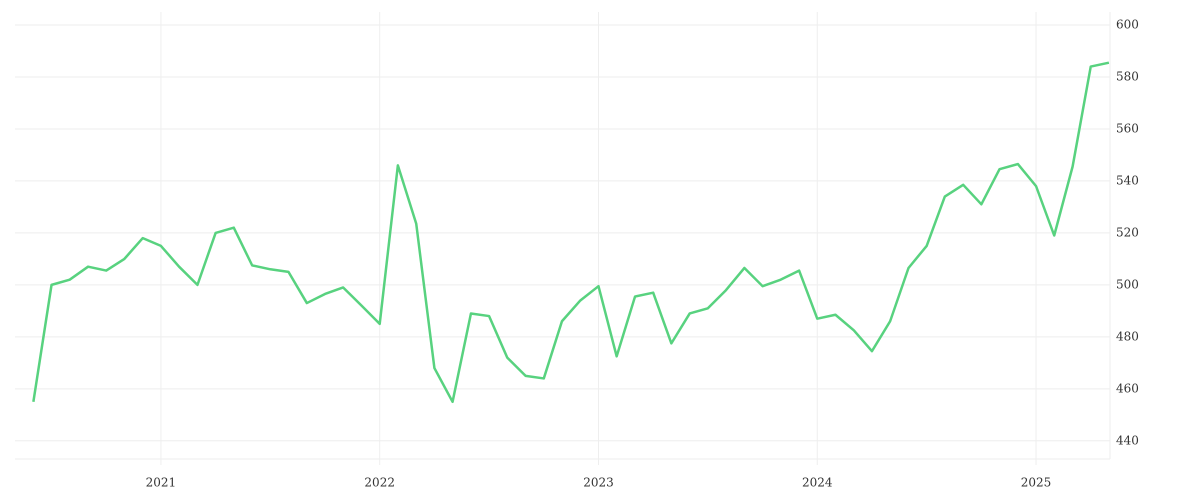  What do you see at coordinates (1127, 180) in the screenshot?
I see `y-tick-label: 540` at bounding box center [1127, 180].